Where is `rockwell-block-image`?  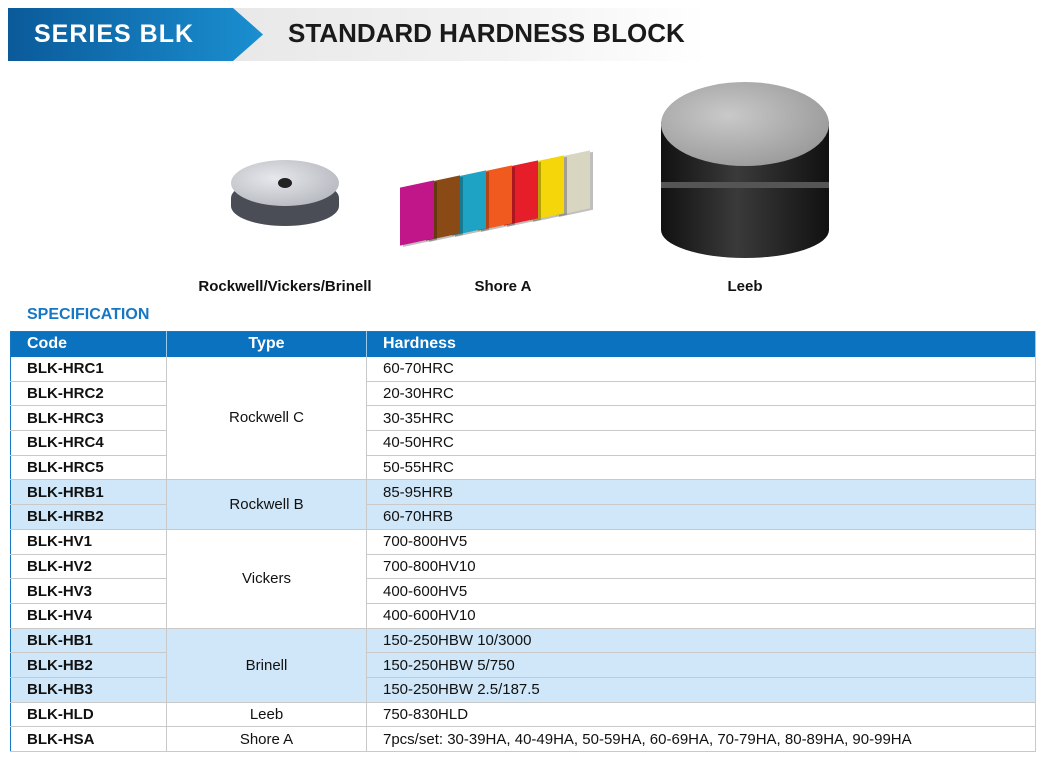
rockwell-block-image is located at coordinates (285, 197).